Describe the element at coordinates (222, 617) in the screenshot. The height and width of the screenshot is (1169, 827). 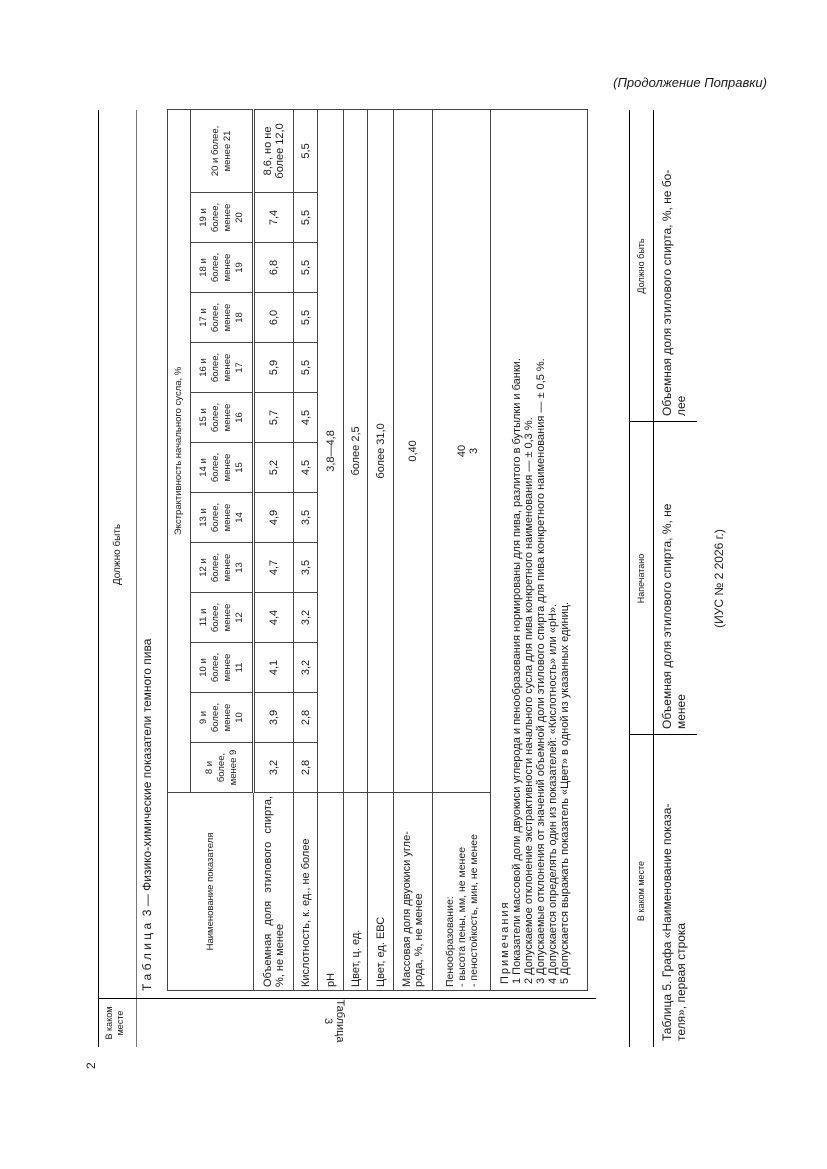
I see `column-header: 11 и более, менее 12` at that location.